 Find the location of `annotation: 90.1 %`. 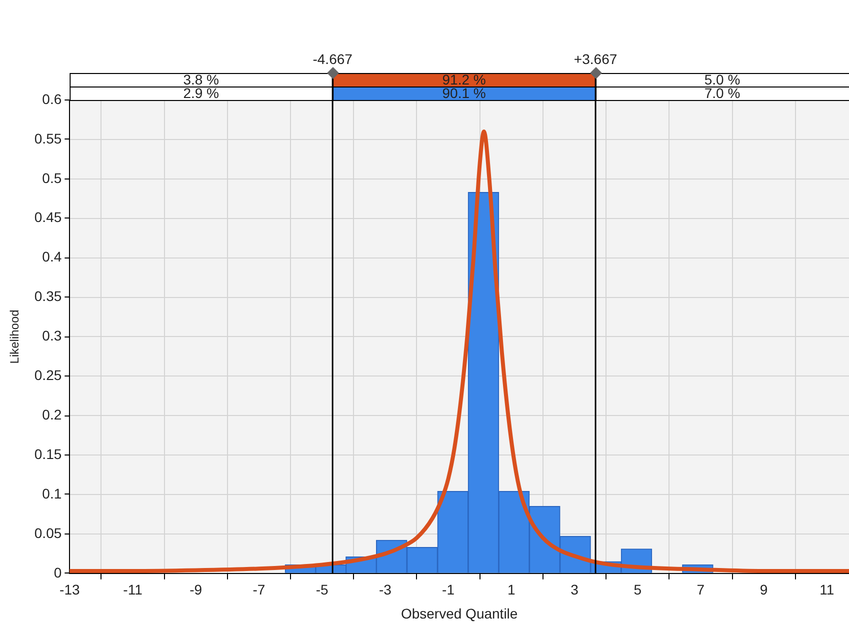

annotation: 90.1 % is located at coordinates (464, 93).